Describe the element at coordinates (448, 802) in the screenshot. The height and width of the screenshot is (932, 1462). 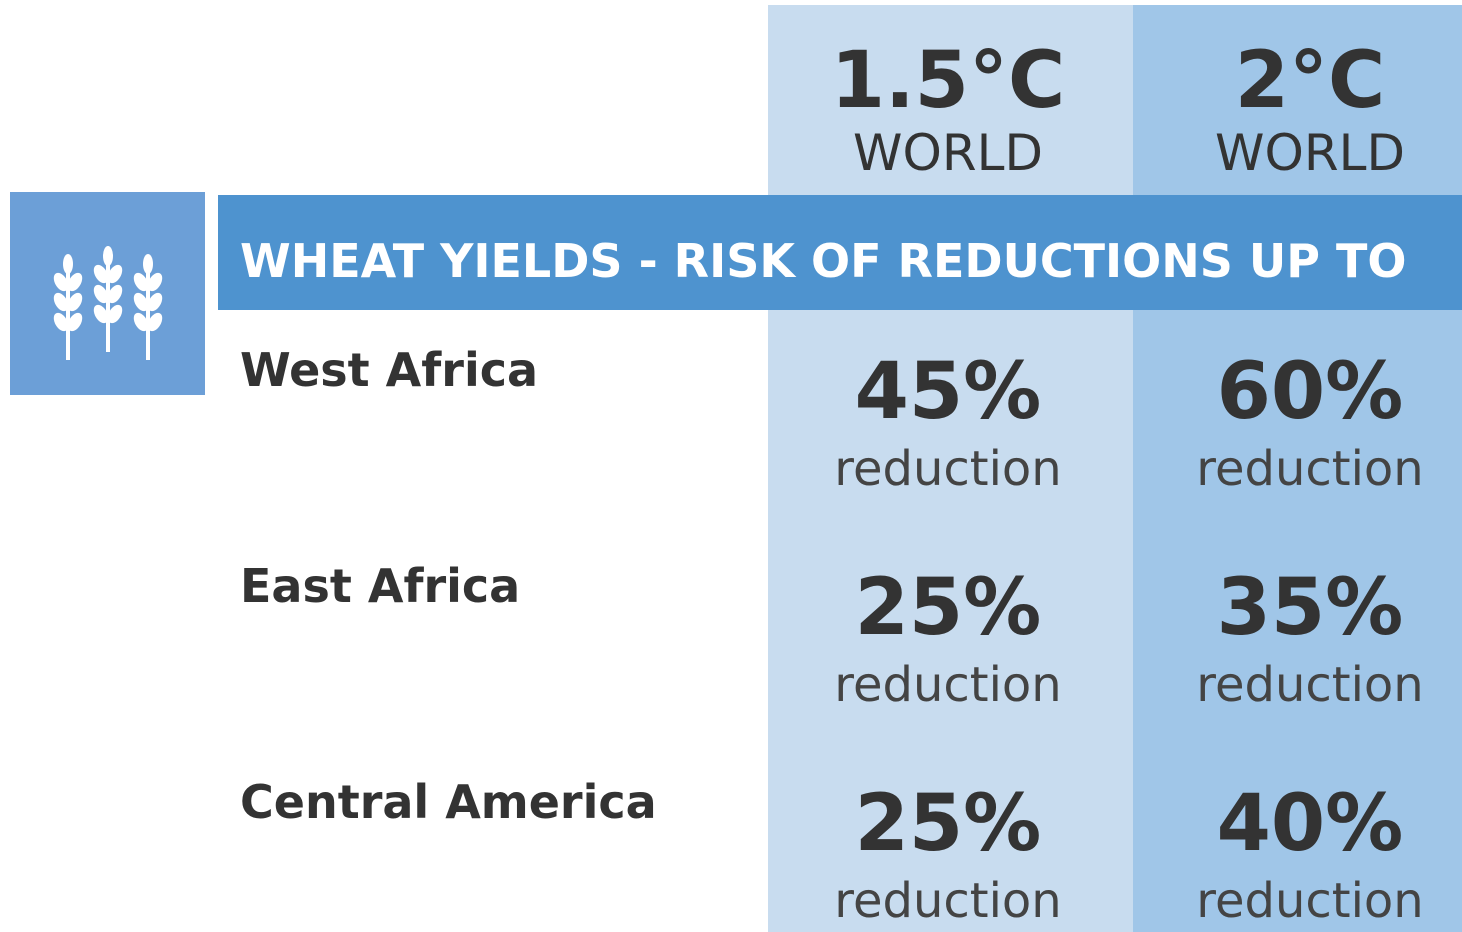
I see `region-label: Central America` at that location.